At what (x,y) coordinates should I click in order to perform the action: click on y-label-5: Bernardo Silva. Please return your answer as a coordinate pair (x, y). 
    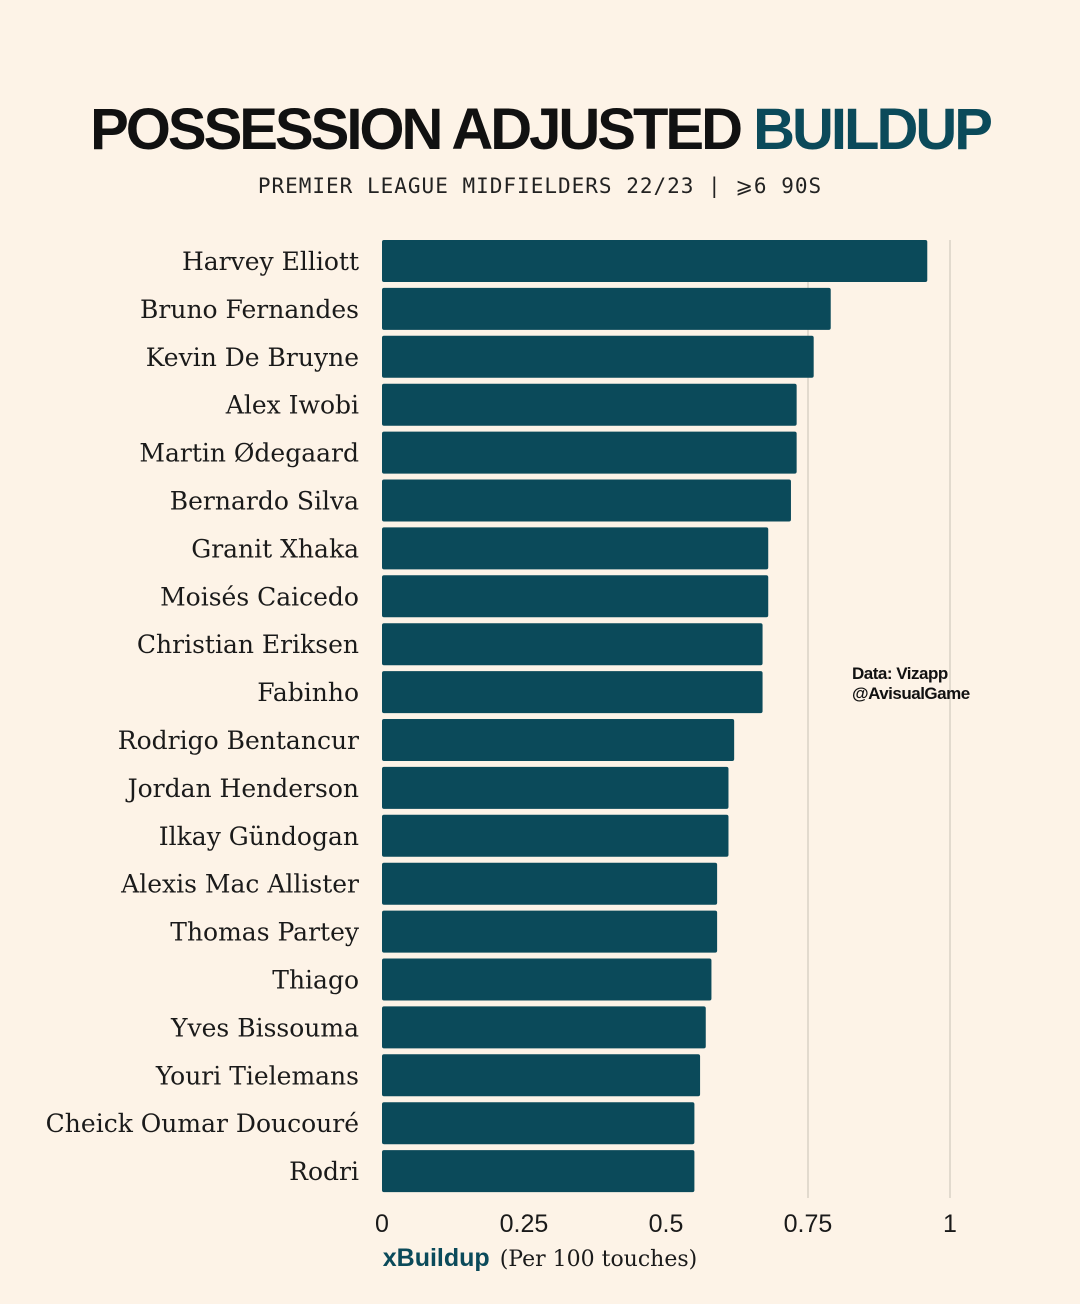
    Looking at the image, I should click on (264, 501).